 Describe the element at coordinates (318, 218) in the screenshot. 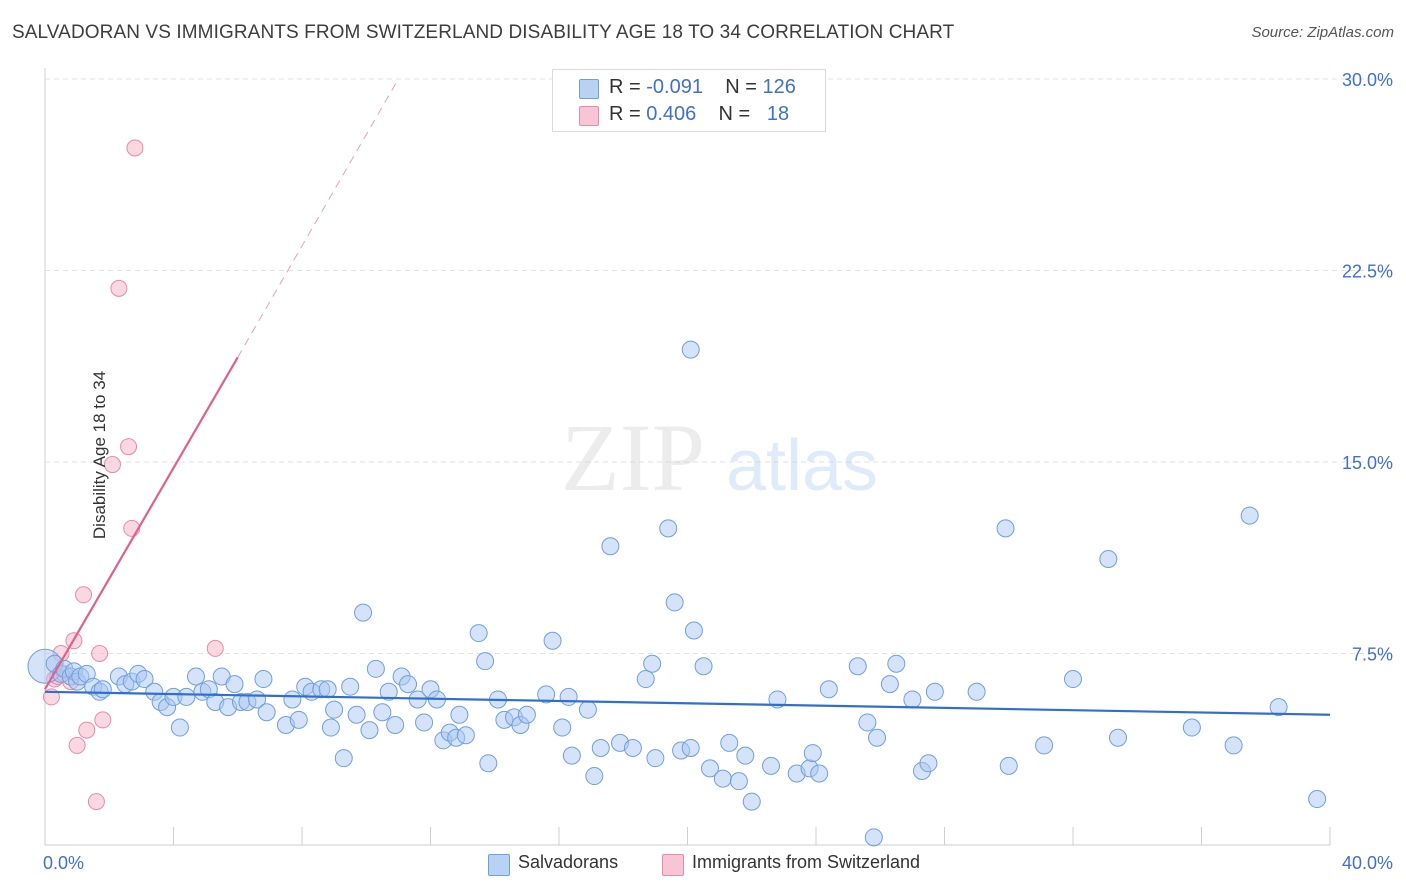

I see `trend-line-immigrants-extension` at that location.